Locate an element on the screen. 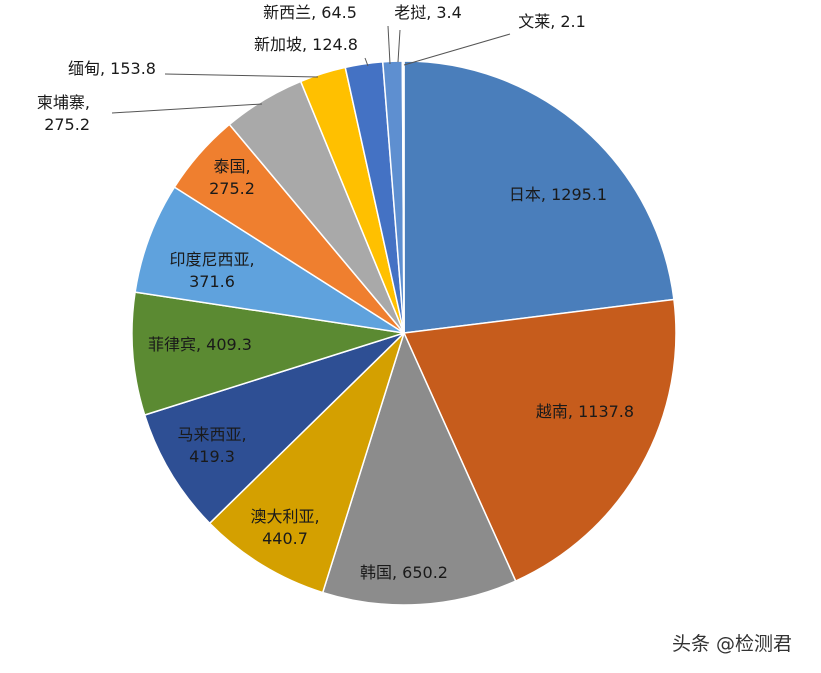 This screenshot has width=821, height=673. pie-slice-malaysia is located at coordinates (274, 428).